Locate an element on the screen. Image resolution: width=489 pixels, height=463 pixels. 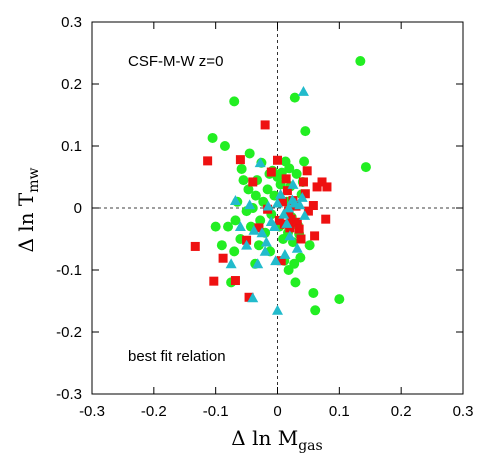
y-tick-label: -0.3 is located at coordinates (69, 394).